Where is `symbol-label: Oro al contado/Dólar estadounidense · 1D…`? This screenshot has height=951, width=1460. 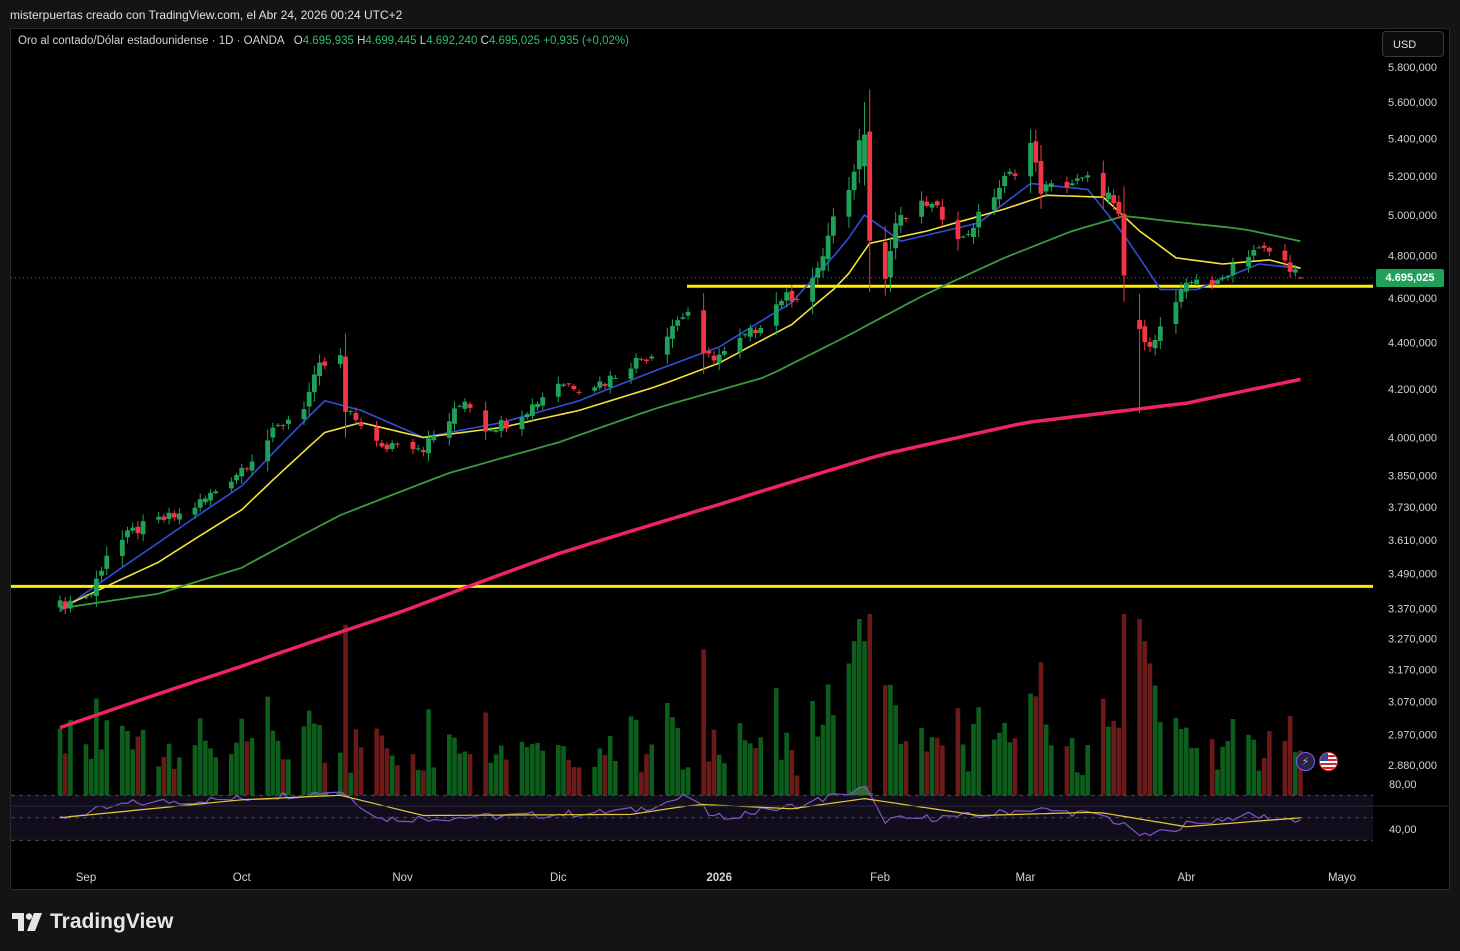 symbol-label: Oro al contado/Dólar estadounidense · 1D… is located at coordinates (151, 41).